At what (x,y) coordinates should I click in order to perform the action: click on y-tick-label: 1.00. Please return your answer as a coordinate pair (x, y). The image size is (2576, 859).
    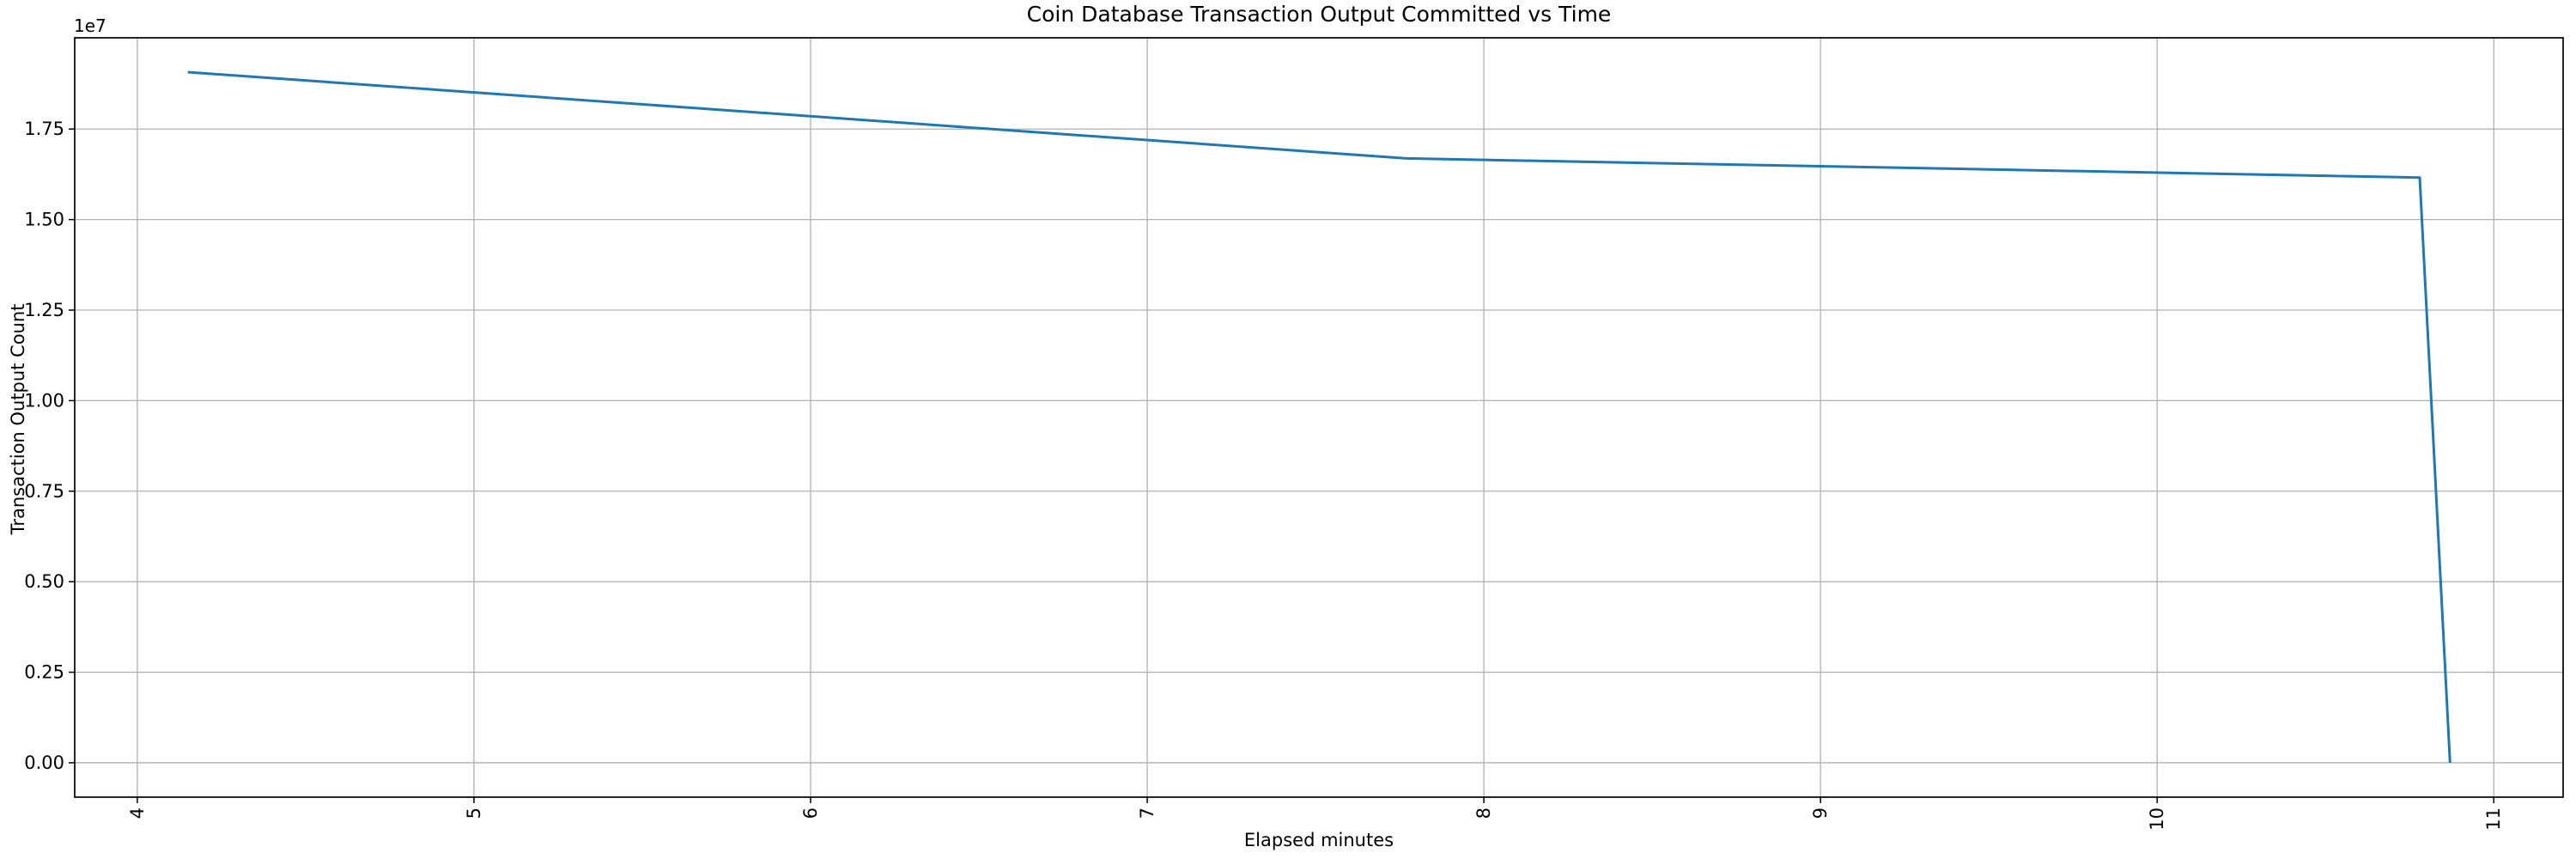
    Looking at the image, I should click on (44, 401).